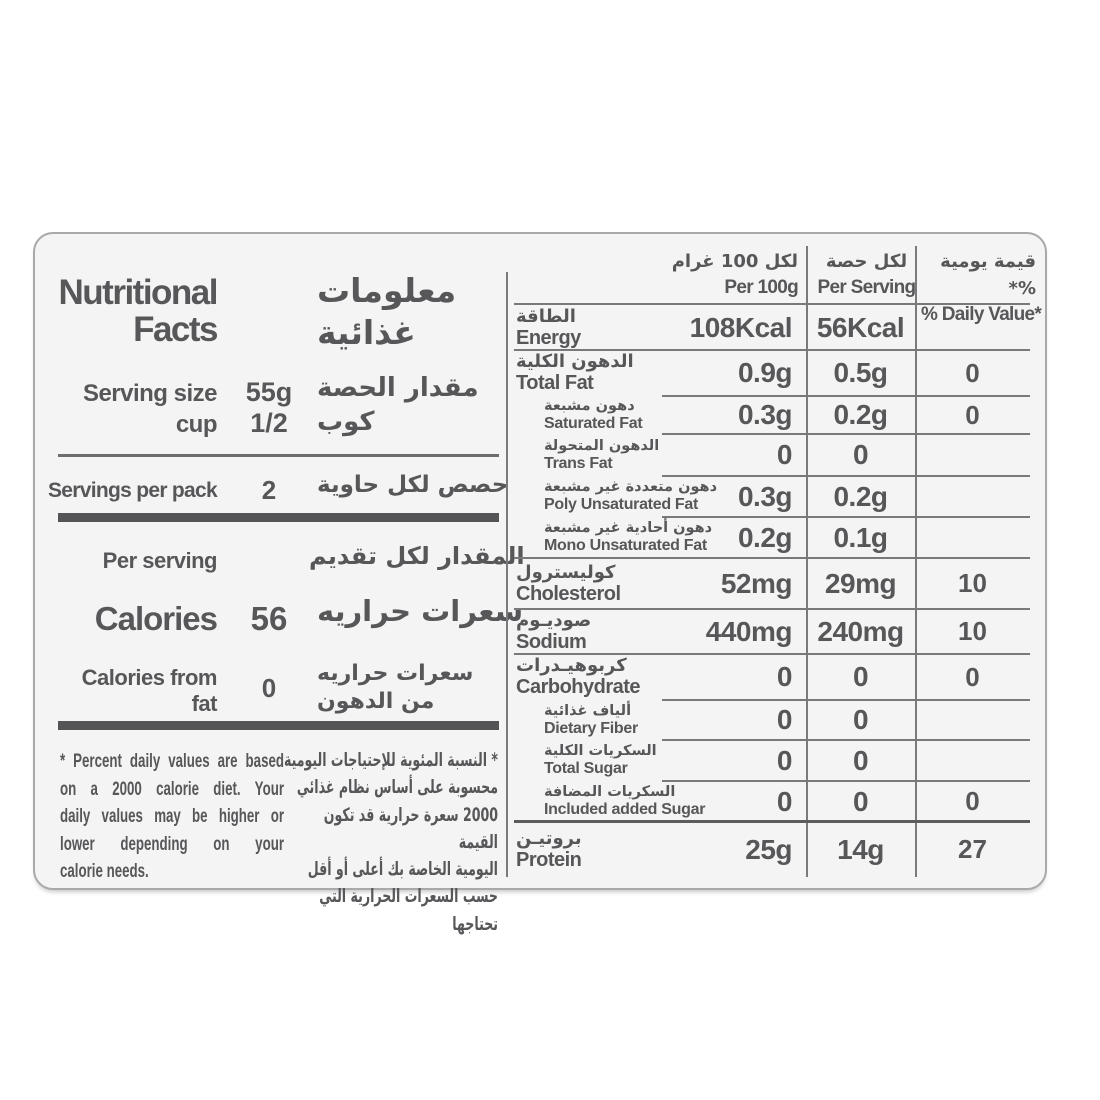 Image resolution: width=1100 pixels, height=1100 pixels. I want to click on footnote-ar-line5: حسب السعرات الحرارية التي تحتاجها, so click(408, 910).